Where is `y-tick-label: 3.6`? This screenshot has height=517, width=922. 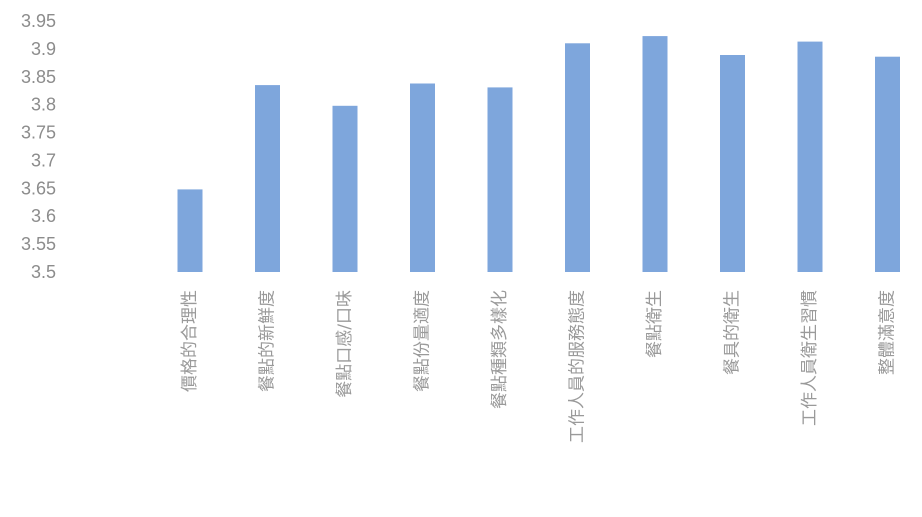
y-tick-label: 3.6 is located at coordinates (43, 216).